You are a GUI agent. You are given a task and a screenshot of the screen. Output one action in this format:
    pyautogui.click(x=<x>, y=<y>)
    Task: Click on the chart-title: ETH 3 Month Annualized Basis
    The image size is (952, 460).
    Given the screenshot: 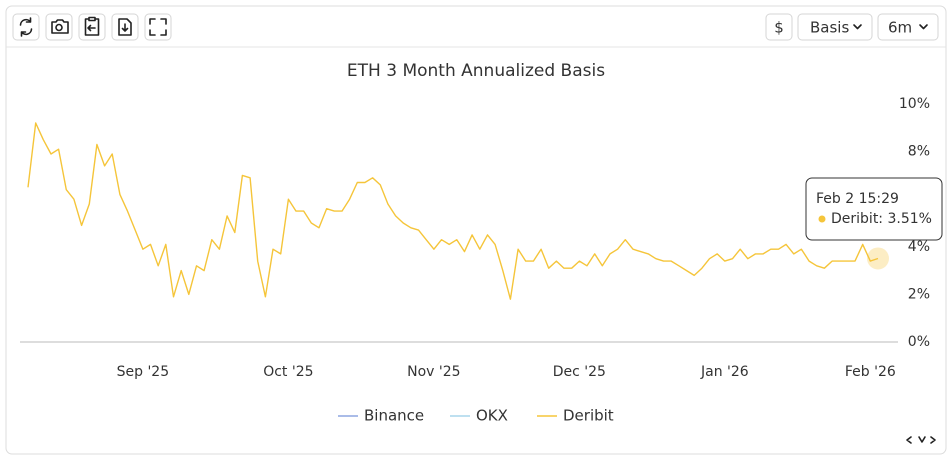 What is the action you would take?
    pyautogui.click(x=476, y=71)
    